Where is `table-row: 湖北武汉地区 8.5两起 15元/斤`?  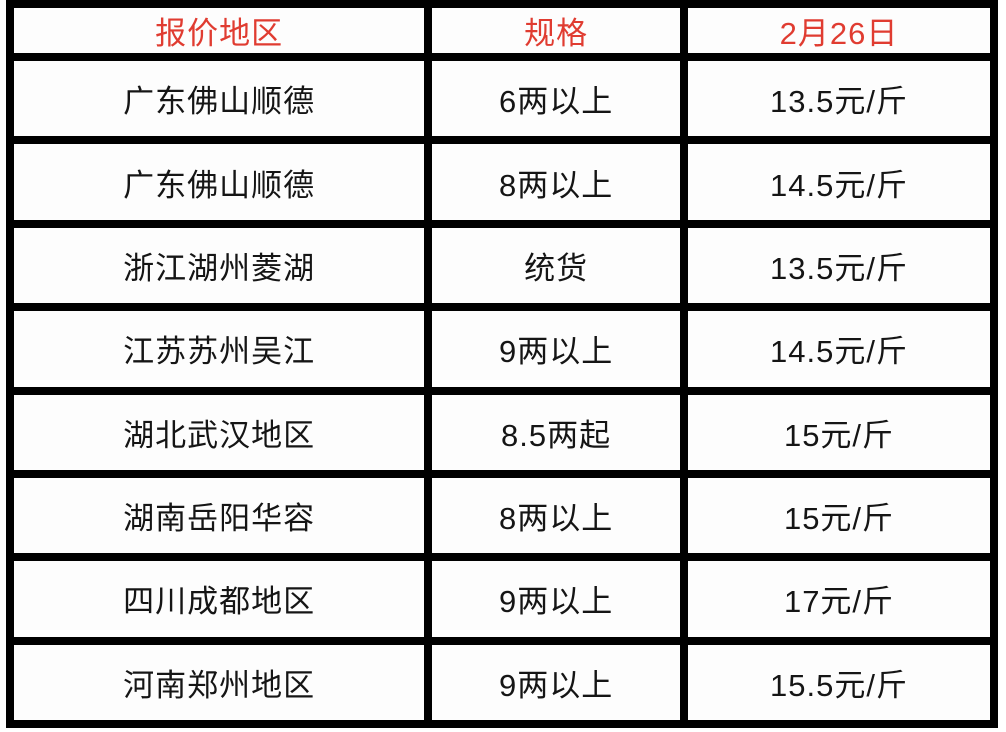
table-row: 湖北武汉地区 8.5两起 15元/斤 is located at coordinates (501, 432).